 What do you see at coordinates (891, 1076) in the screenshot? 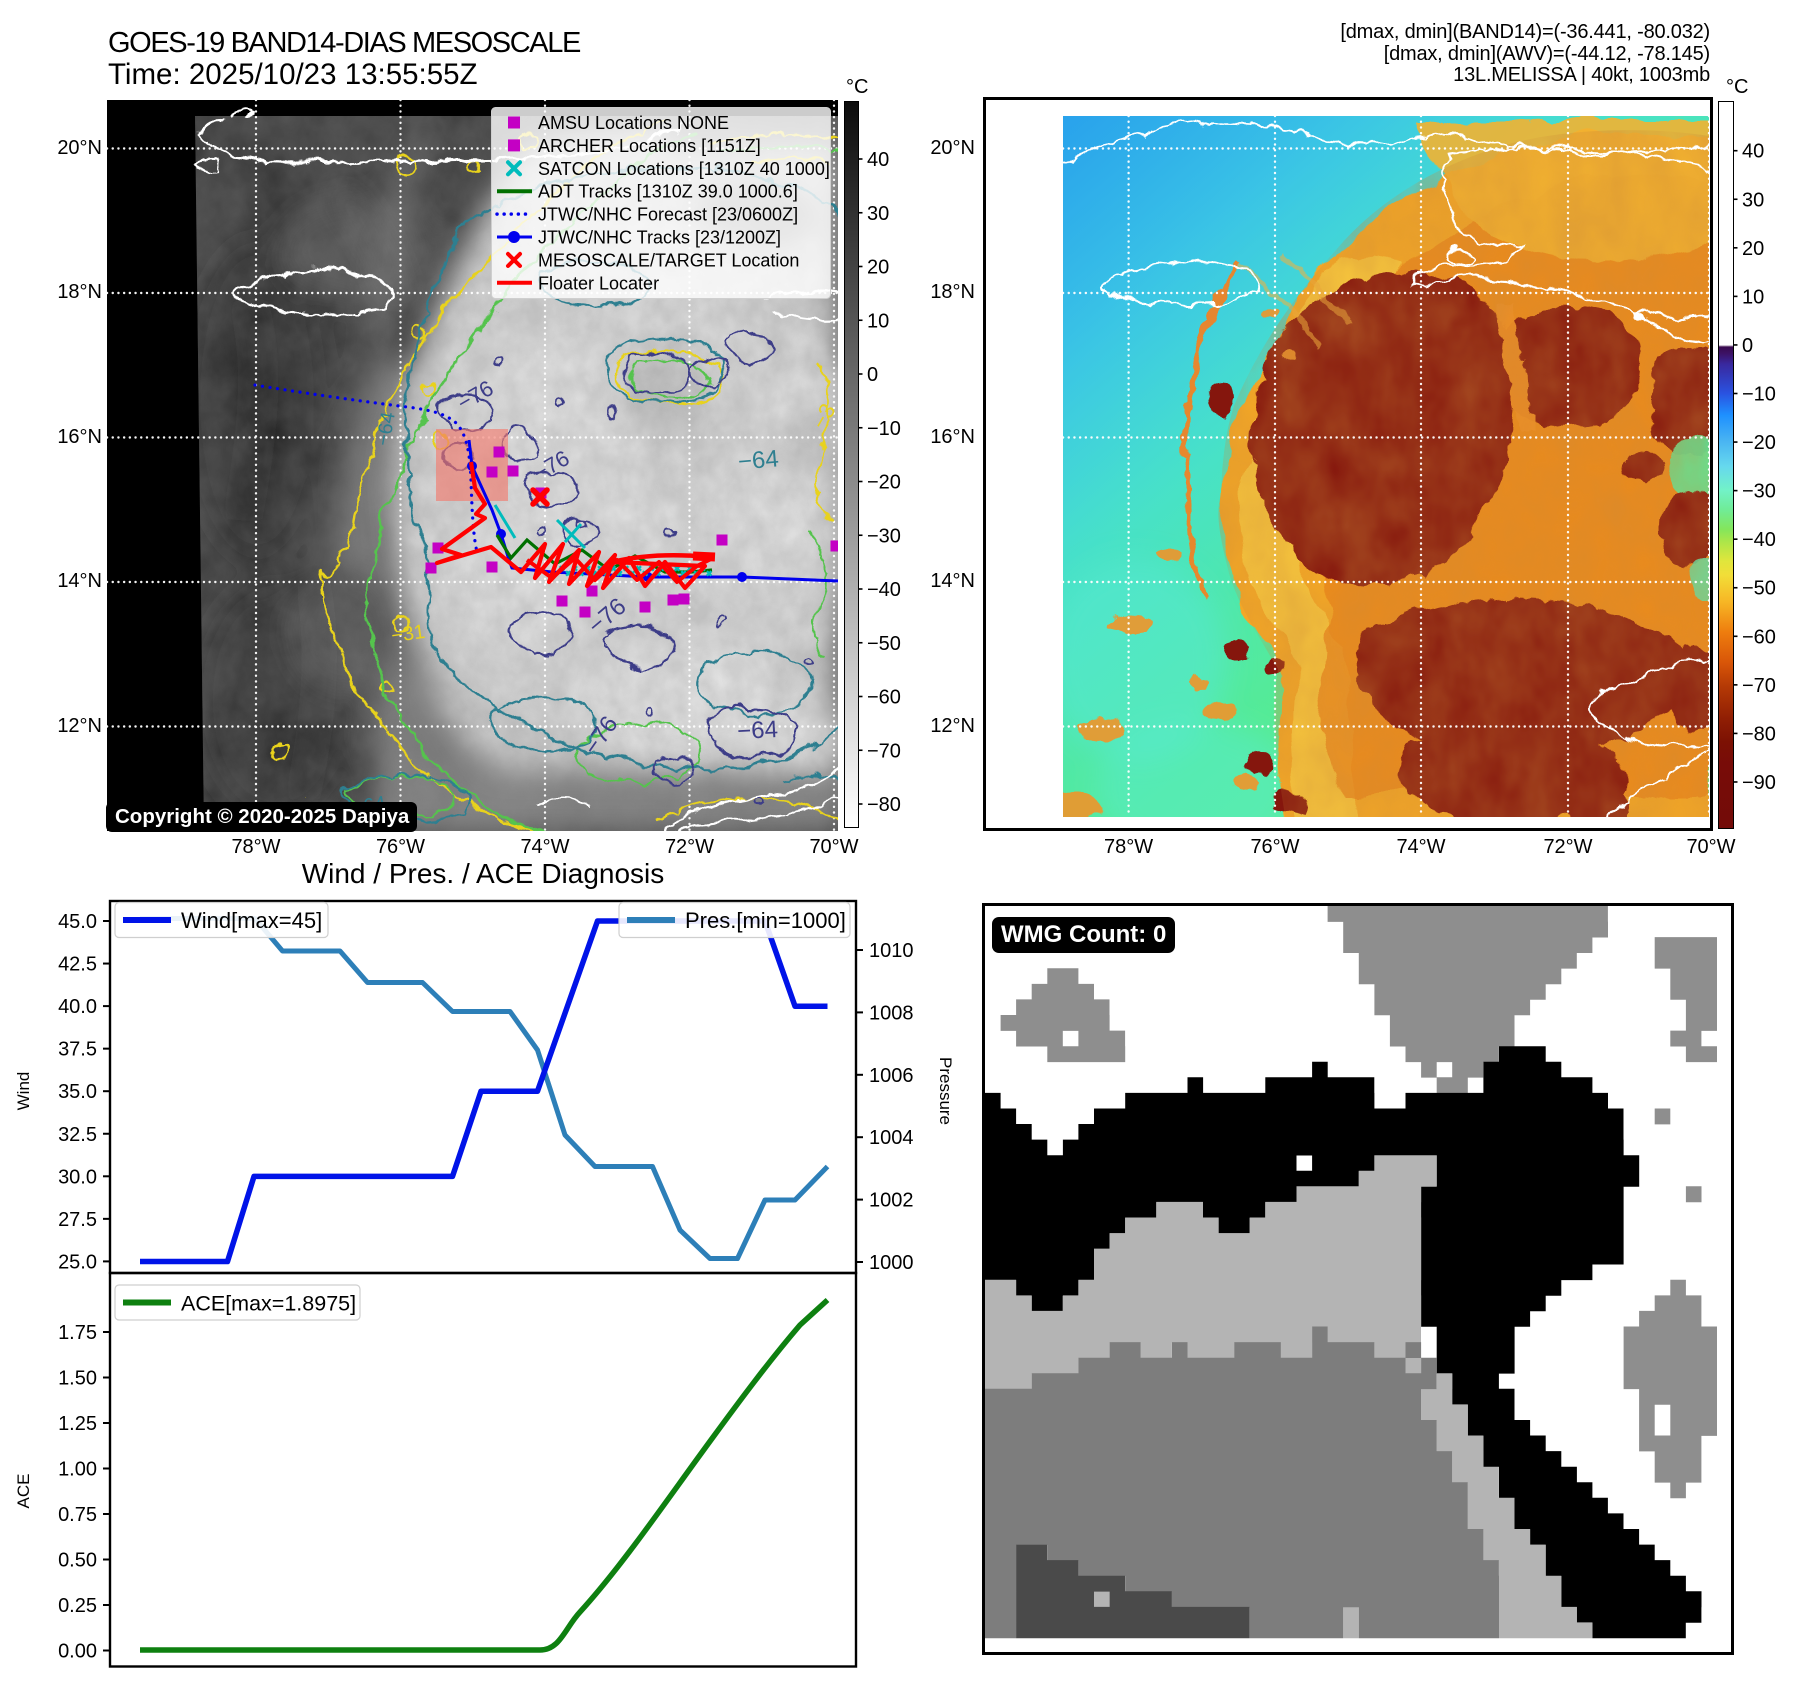
I see `svg-text: 1006` at bounding box center [891, 1076].